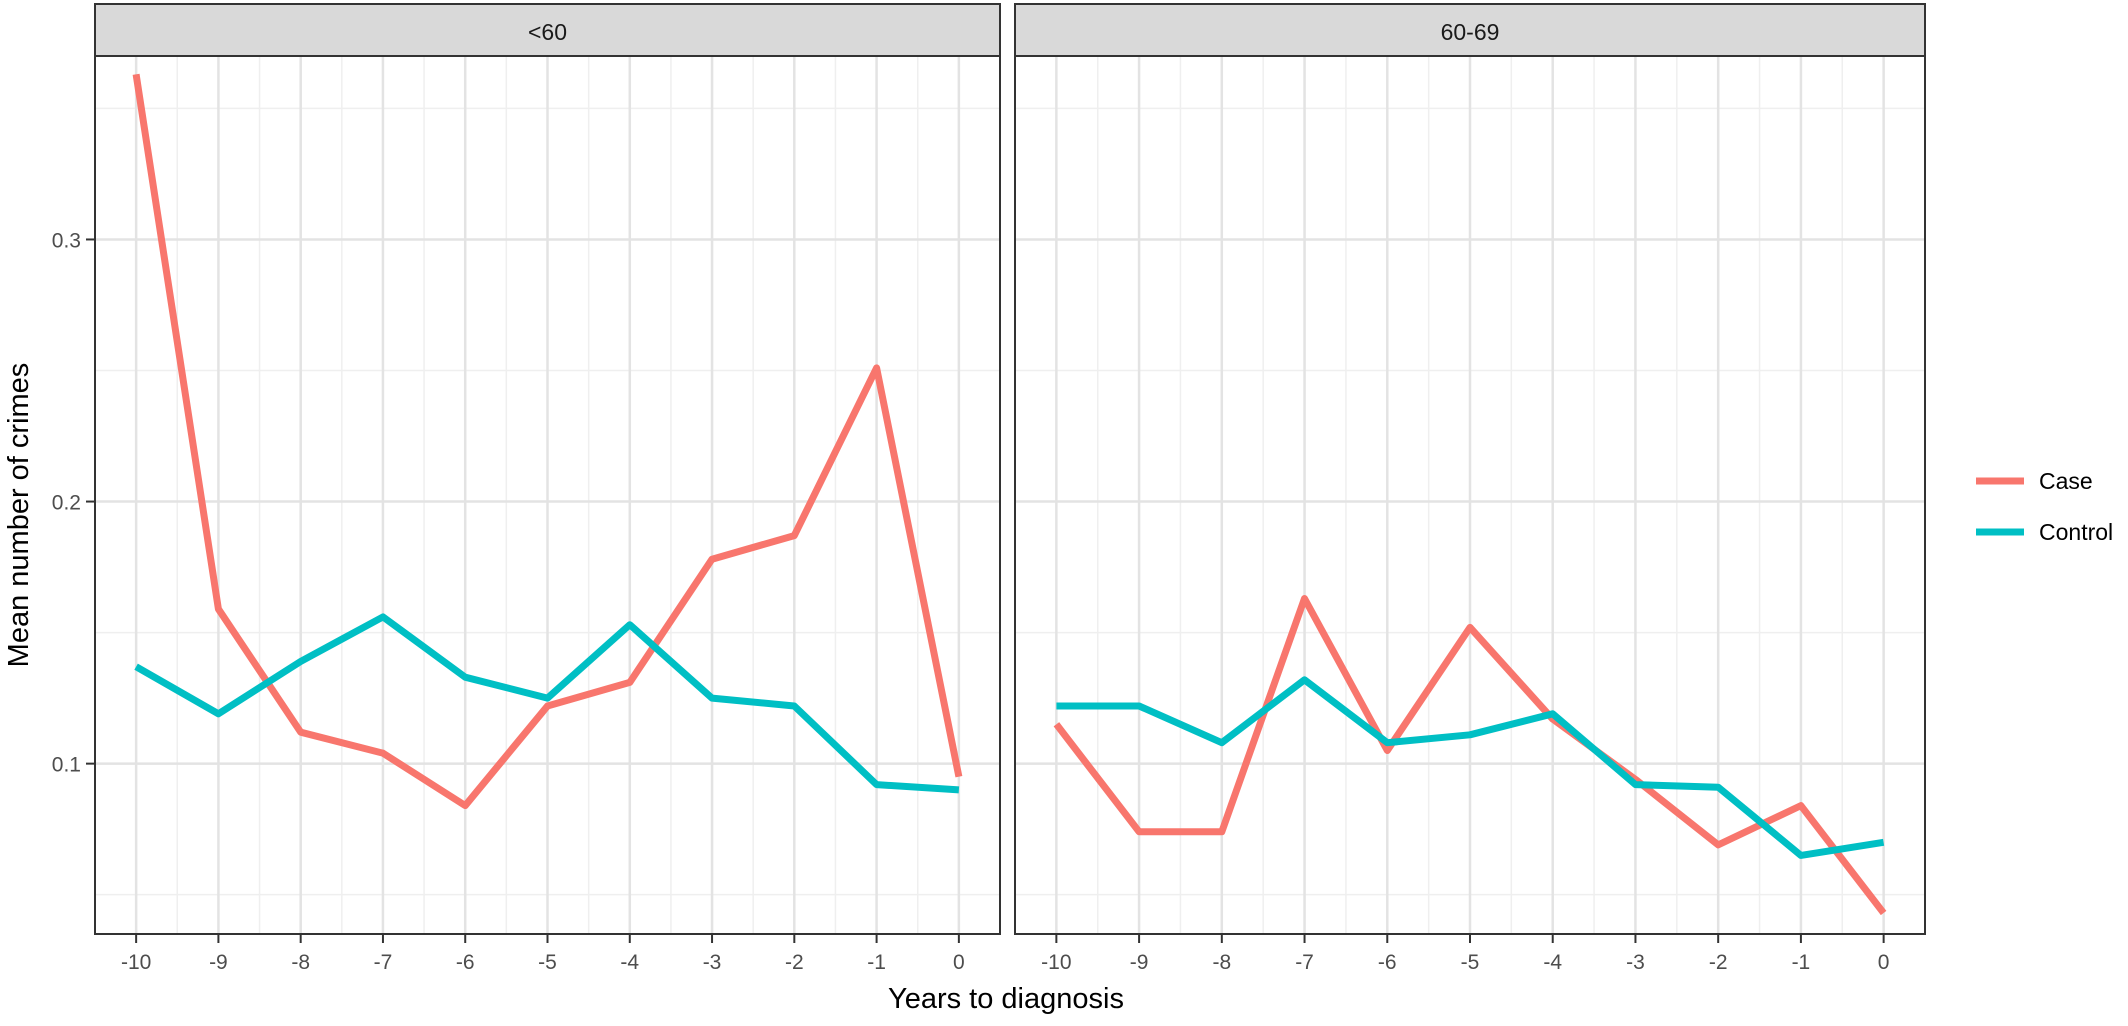  I want to click on y-tick-label: 0.2, so click(66, 503).